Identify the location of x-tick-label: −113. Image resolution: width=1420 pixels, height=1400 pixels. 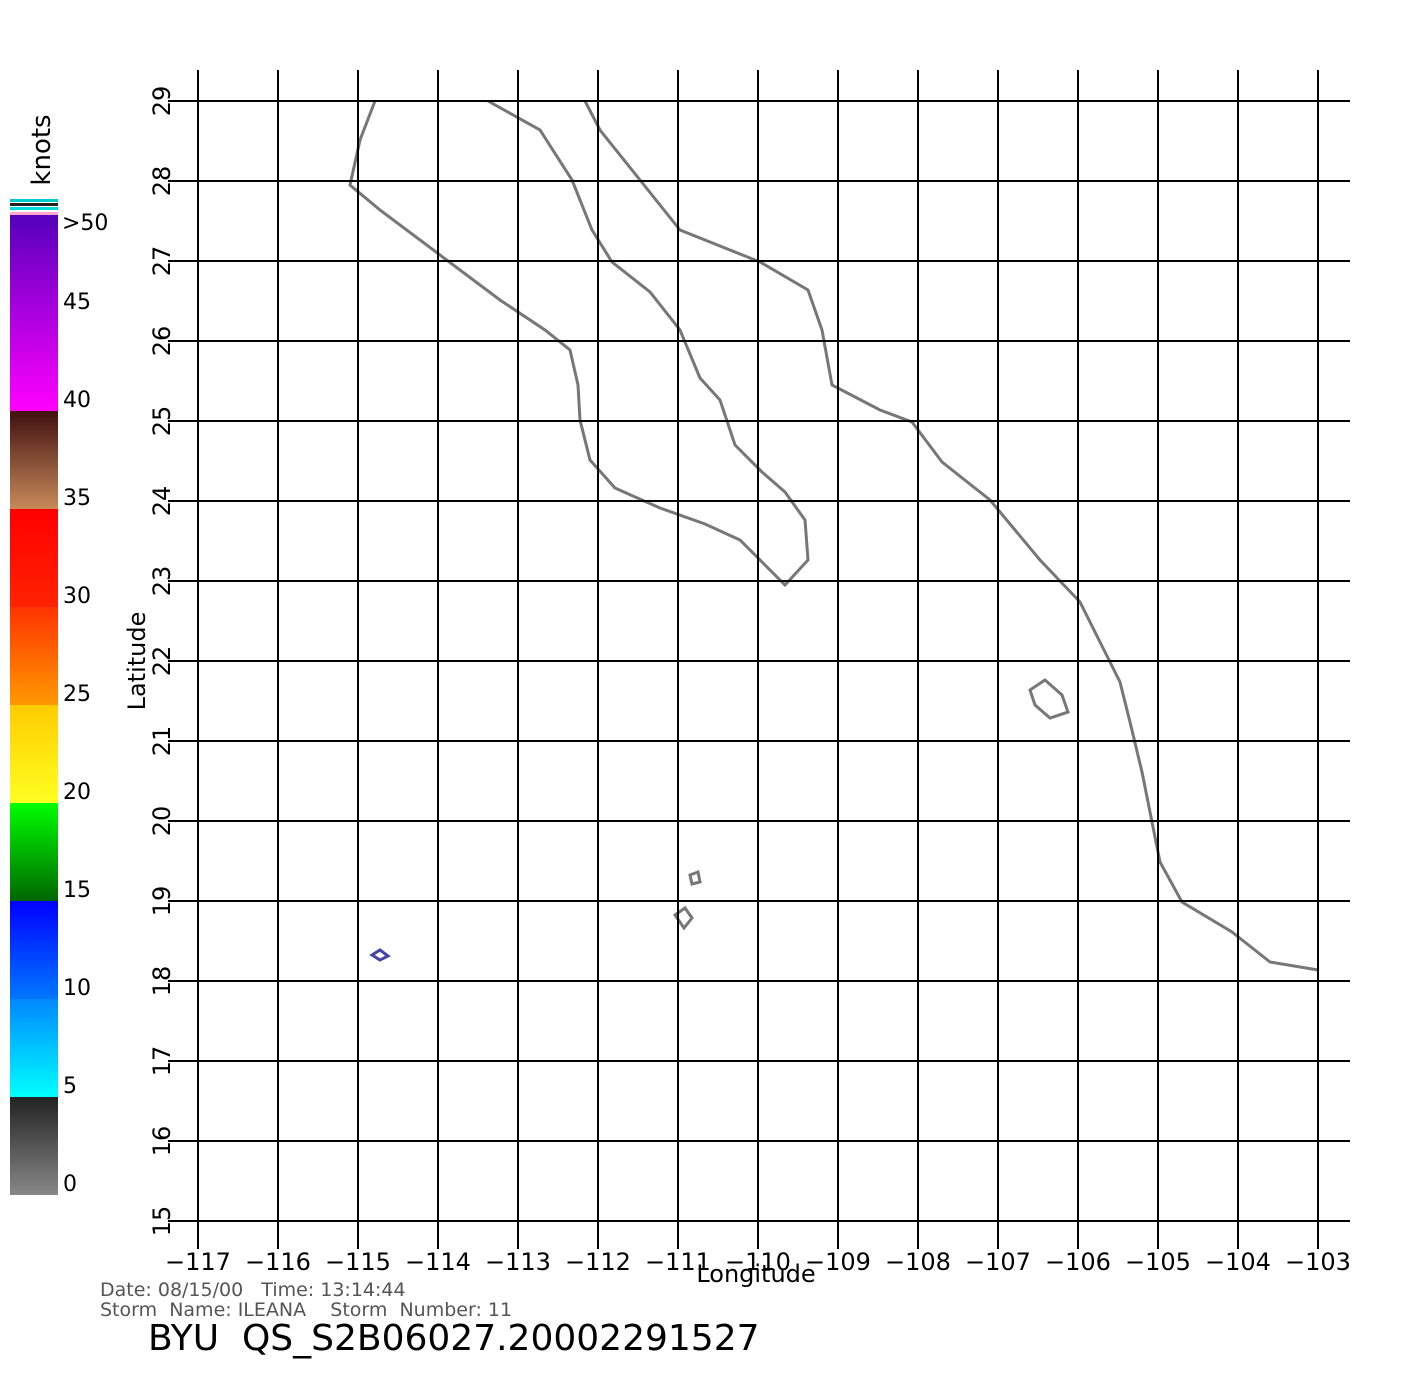
(518, 1262).